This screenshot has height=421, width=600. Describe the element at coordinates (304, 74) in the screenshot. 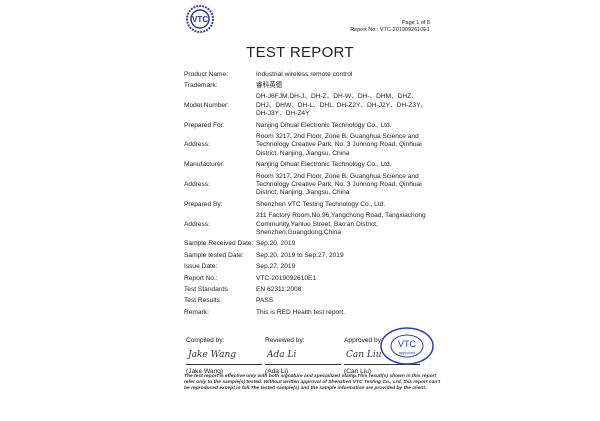

I see `field-value: Industrial wireless remote control` at that location.